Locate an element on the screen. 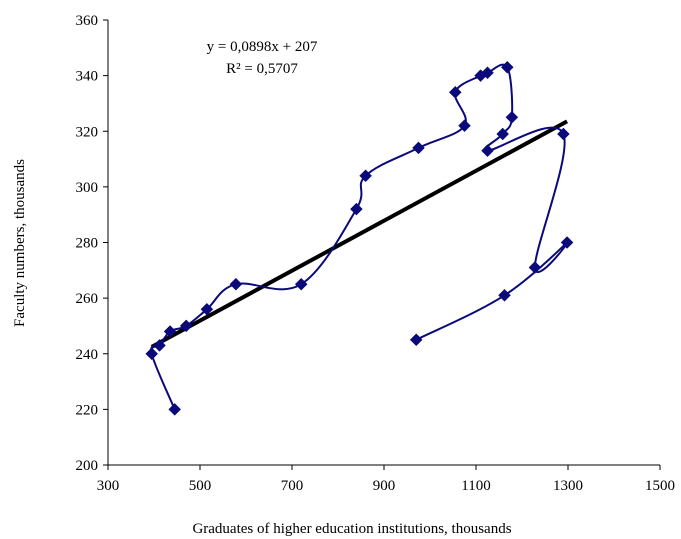 Image resolution: width=681 pixels, height=539 pixels. x-tick-label: 700 is located at coordinates (292, 486).